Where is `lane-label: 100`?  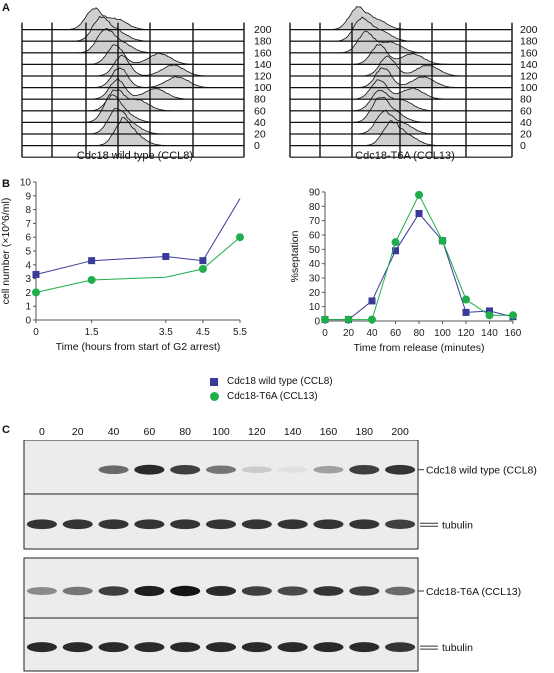 lane-label: 100 is located at coordinates (221, 432).